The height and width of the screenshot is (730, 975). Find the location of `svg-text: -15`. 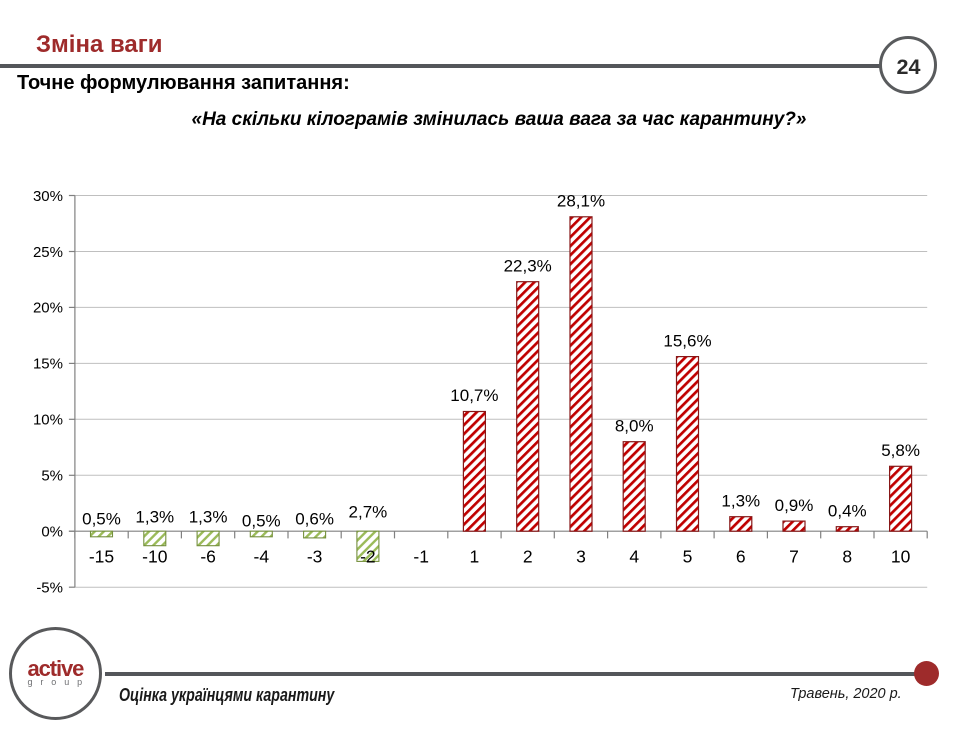

svg-text: -15 is located at coordinates (101, 556).